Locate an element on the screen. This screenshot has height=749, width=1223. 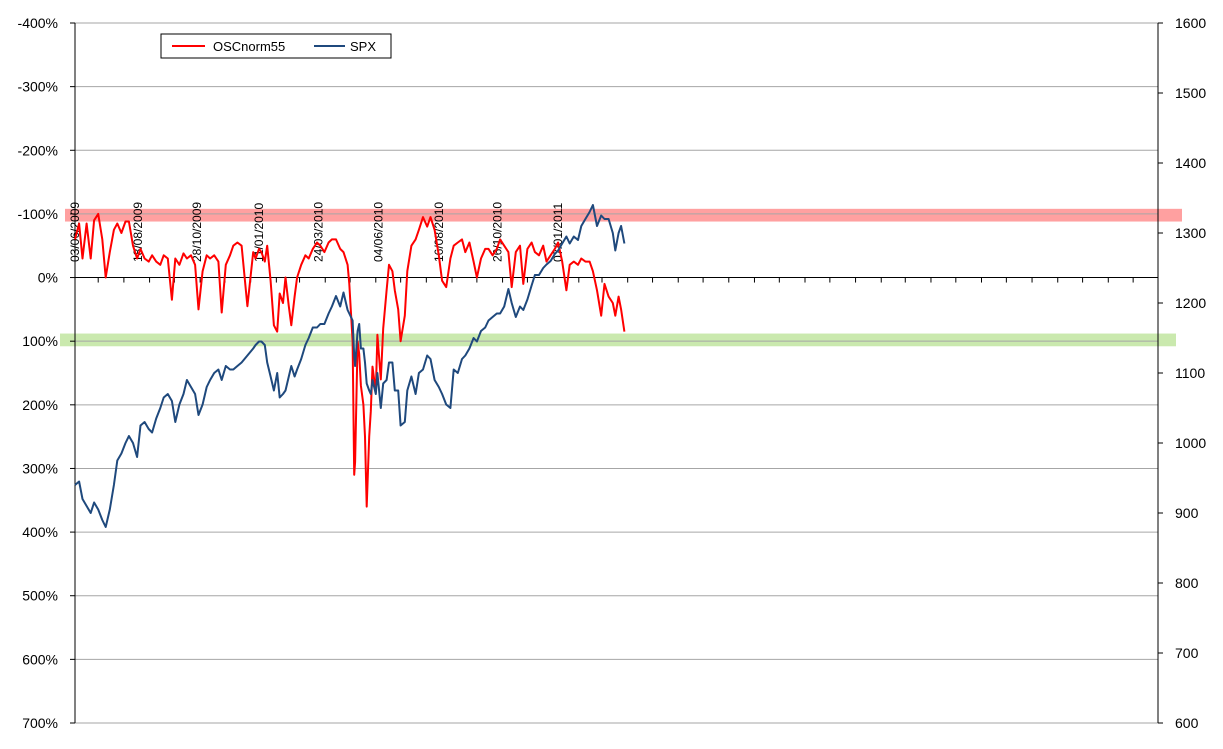
left-tick-label: 200% is located at coordinates (40, 405).